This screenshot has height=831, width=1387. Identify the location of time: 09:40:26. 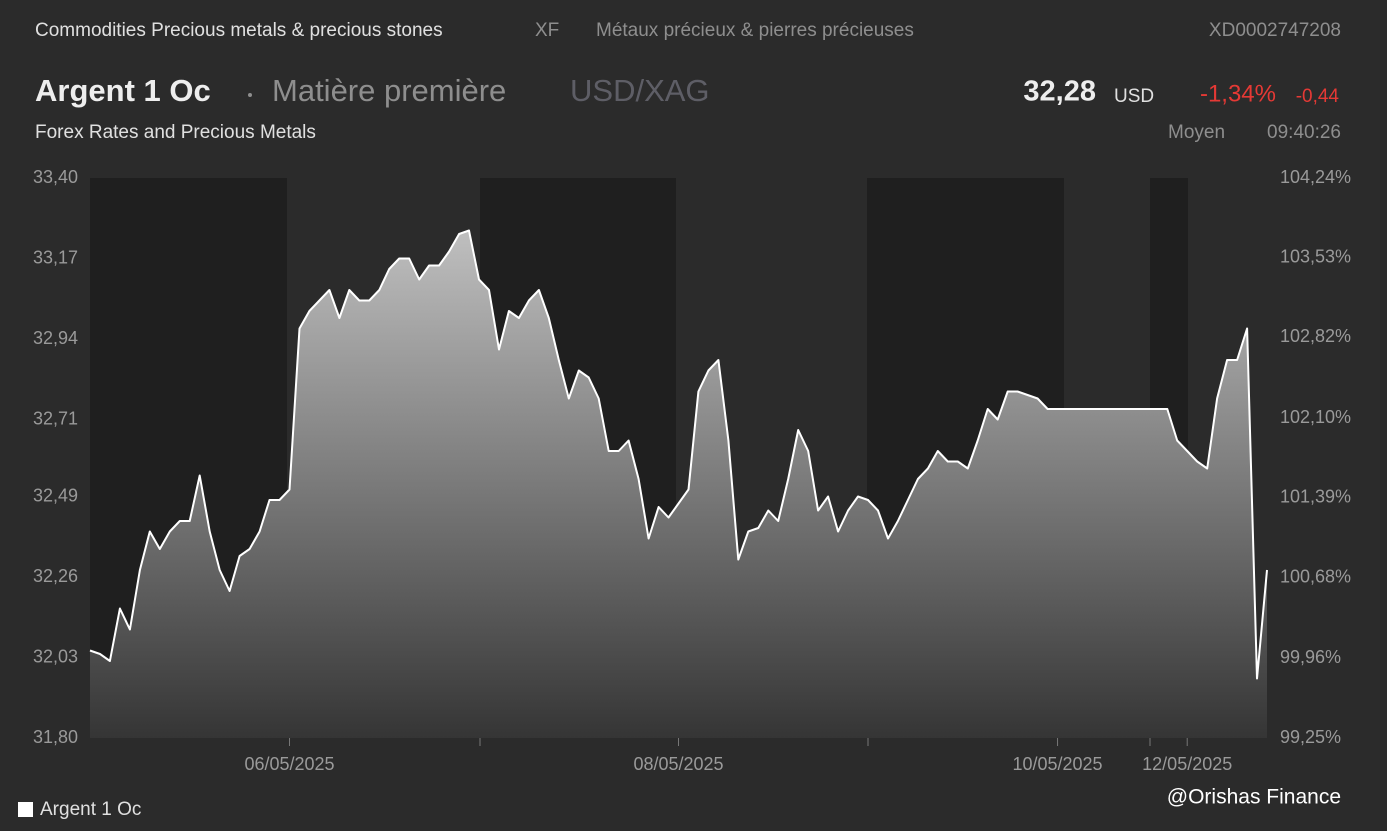
(1304, 132).